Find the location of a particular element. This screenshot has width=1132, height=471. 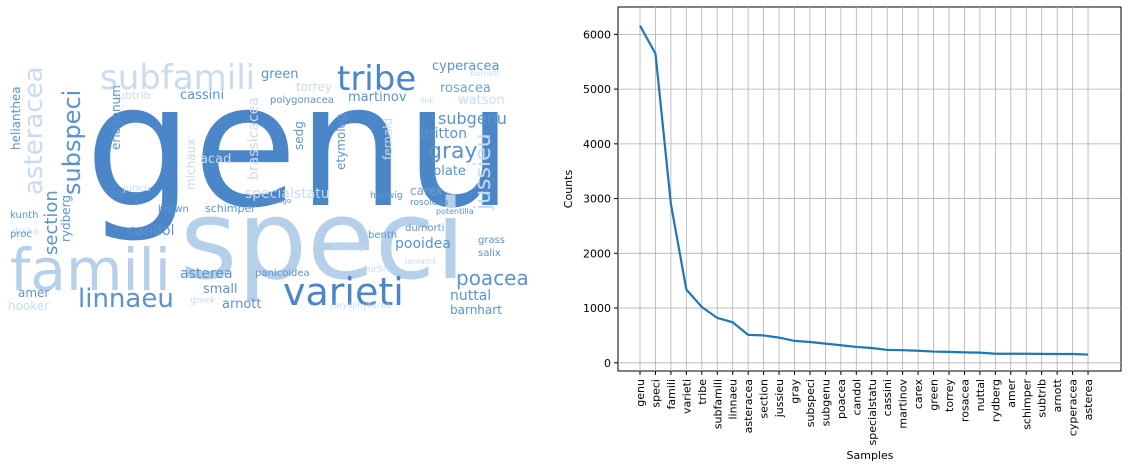

x-tick-label: subspeci is located at coordinates (810, 403).